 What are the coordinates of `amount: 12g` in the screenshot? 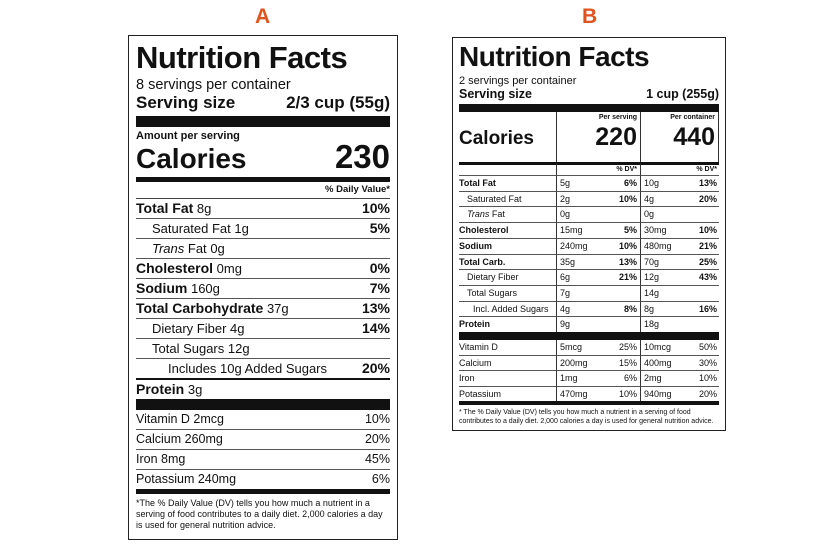 It's located at (652, 277).